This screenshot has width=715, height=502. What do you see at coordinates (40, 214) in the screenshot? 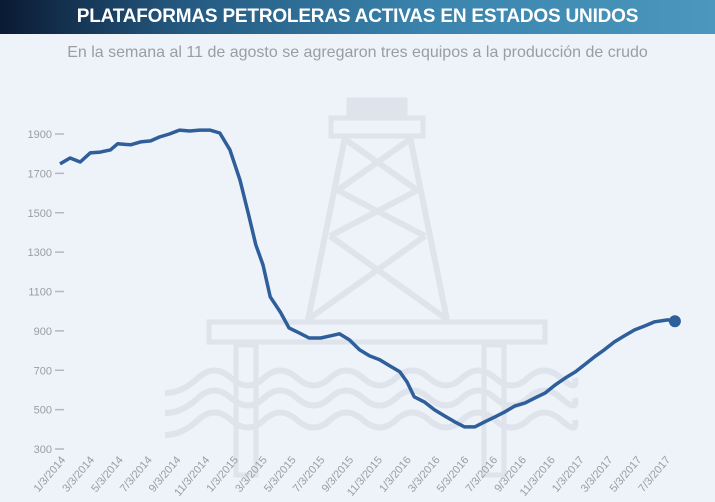
I see `y-tick-label: 1500` at bounding box center [40, 214].